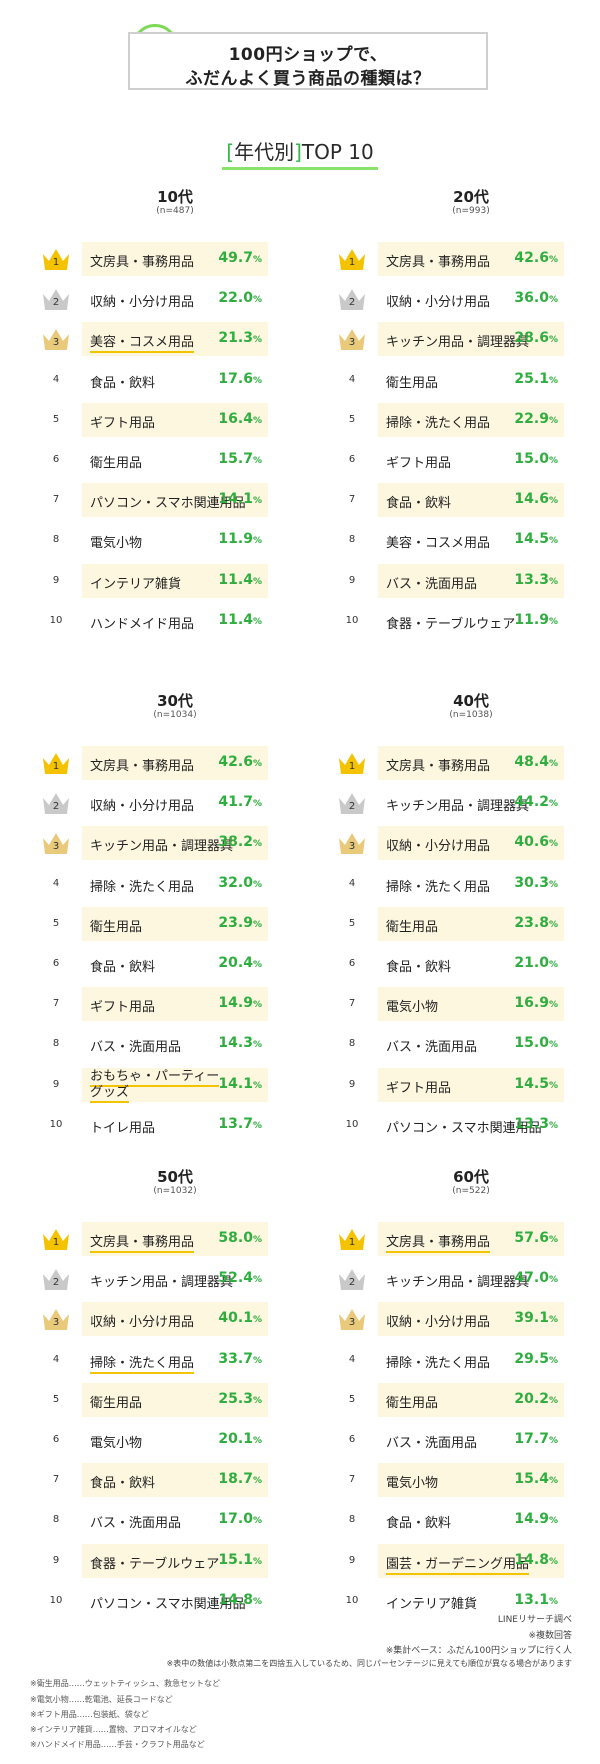  I want to click on silver-crown-icon: 2, so click(56, 1279).